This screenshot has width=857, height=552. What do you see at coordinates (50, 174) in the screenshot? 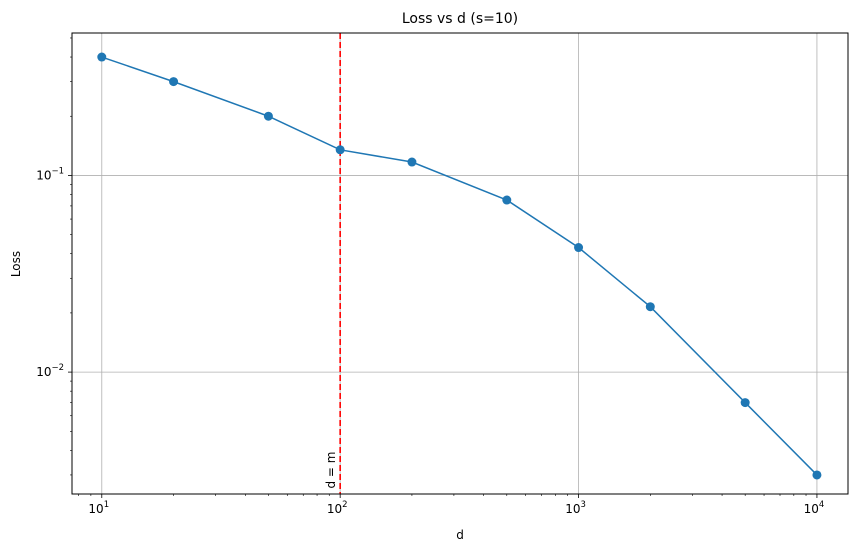
I see `y-tick-label: 10⁻¹` at bounding box center [50, 174].